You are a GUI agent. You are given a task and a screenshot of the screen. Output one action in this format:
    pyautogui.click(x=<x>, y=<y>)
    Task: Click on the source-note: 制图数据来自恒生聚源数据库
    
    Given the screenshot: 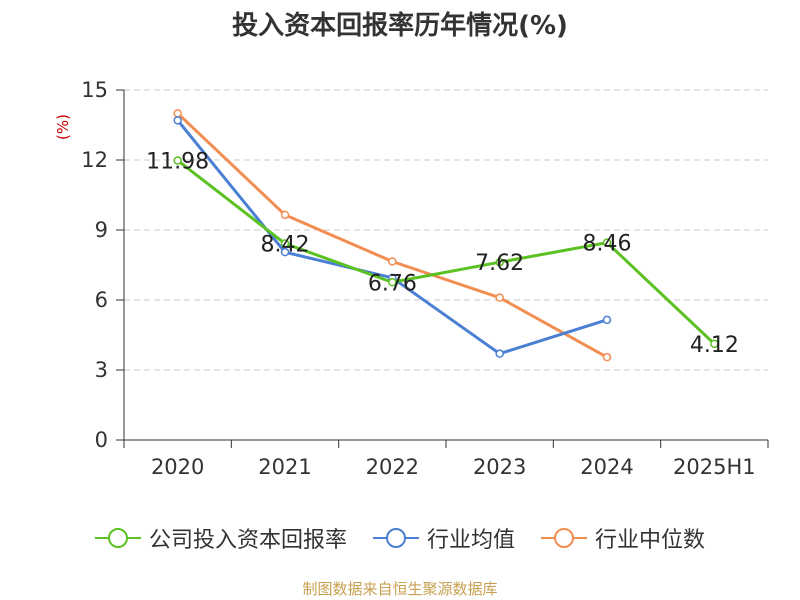 What is the action you would take?
    pyautogui.click(x=400, y=589)
    